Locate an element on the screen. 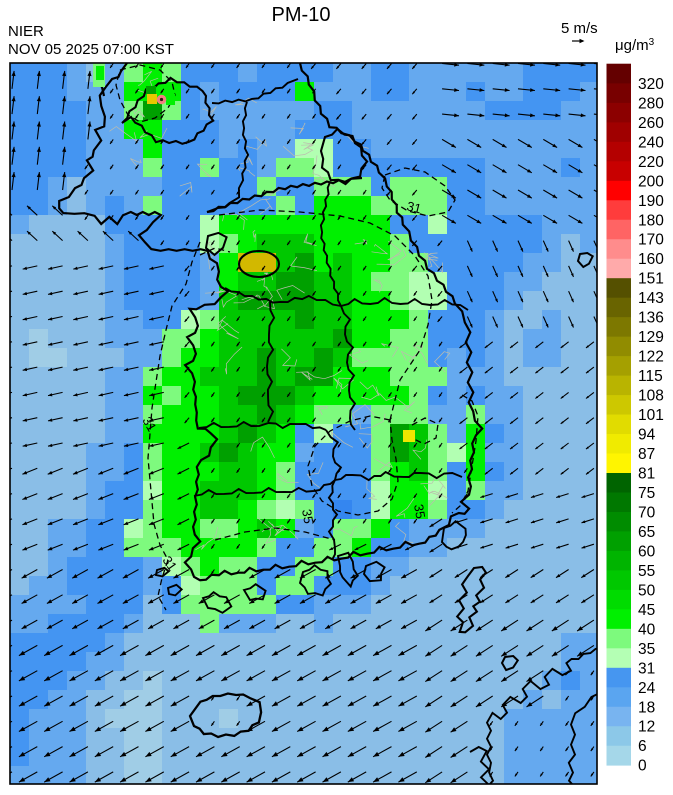  svg-text: 101 is located at coordinates (651, 415).